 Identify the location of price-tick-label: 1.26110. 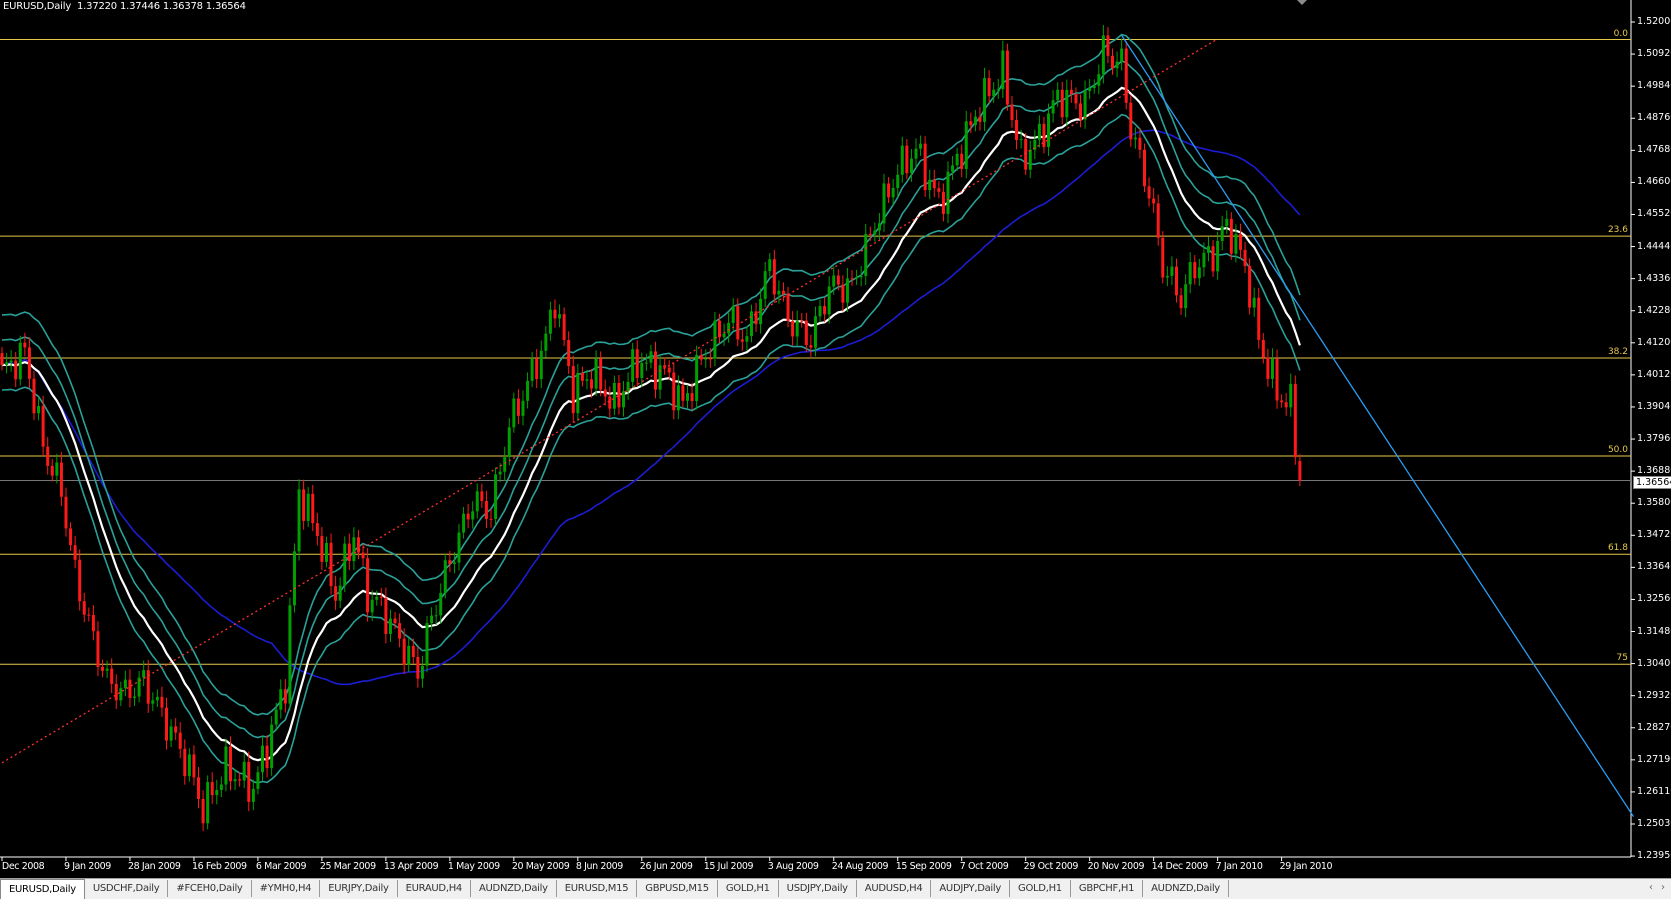
(1654, 791).